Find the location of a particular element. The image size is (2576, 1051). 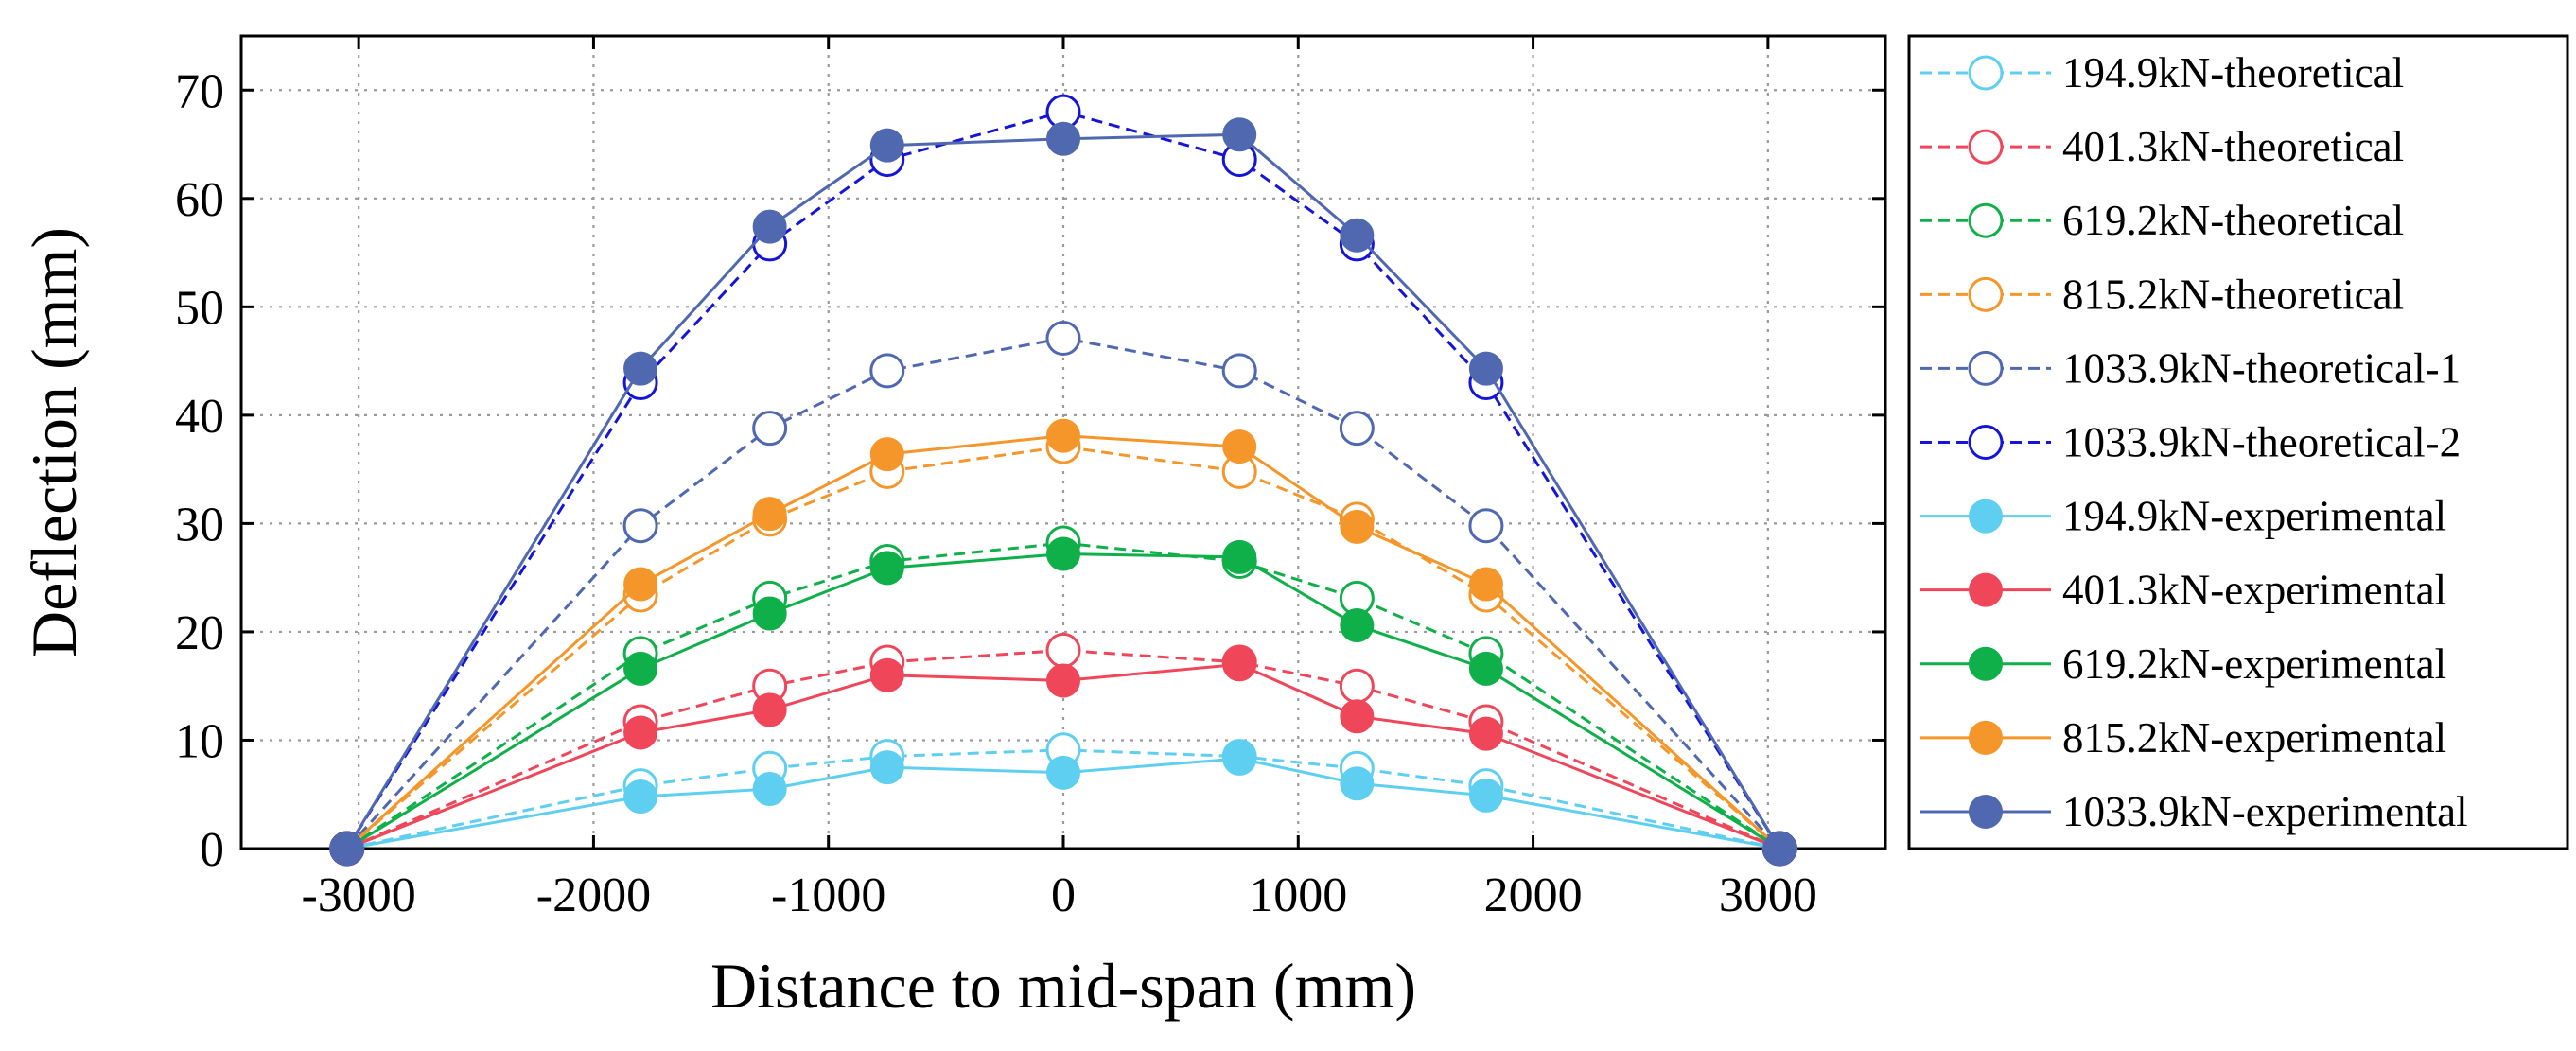

y-tick-label: 60 is located at coordinates (200, 200).